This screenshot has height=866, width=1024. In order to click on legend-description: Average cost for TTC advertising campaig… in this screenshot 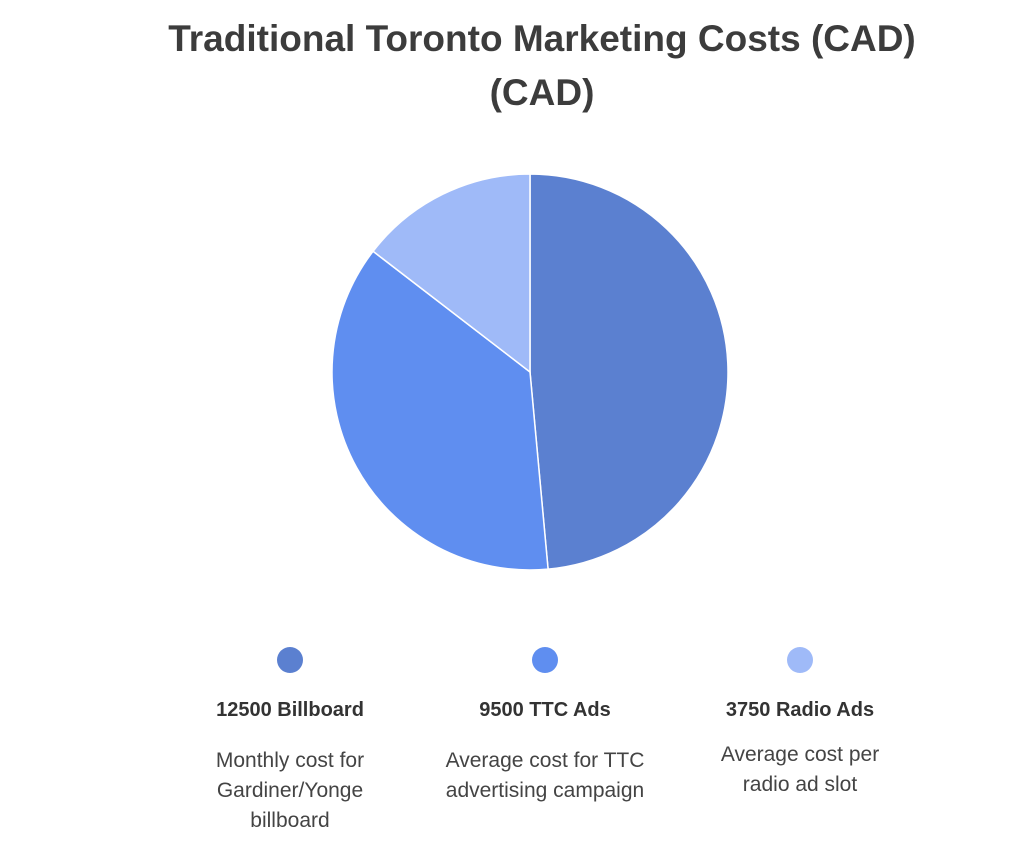, I will do `click(545, 775)`.